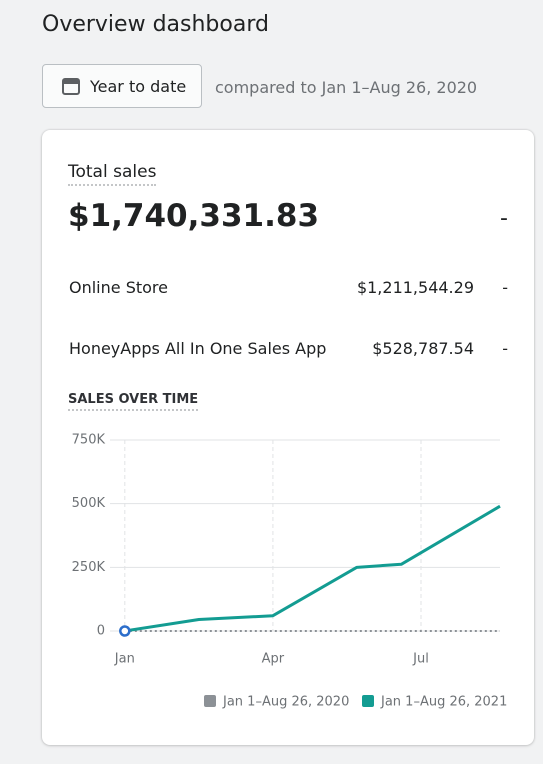 The width and height of the screenshot is (543, 764). Describe the element at coordinates (71, 86) in the screenshot. I see `calendar-icon` at that location.